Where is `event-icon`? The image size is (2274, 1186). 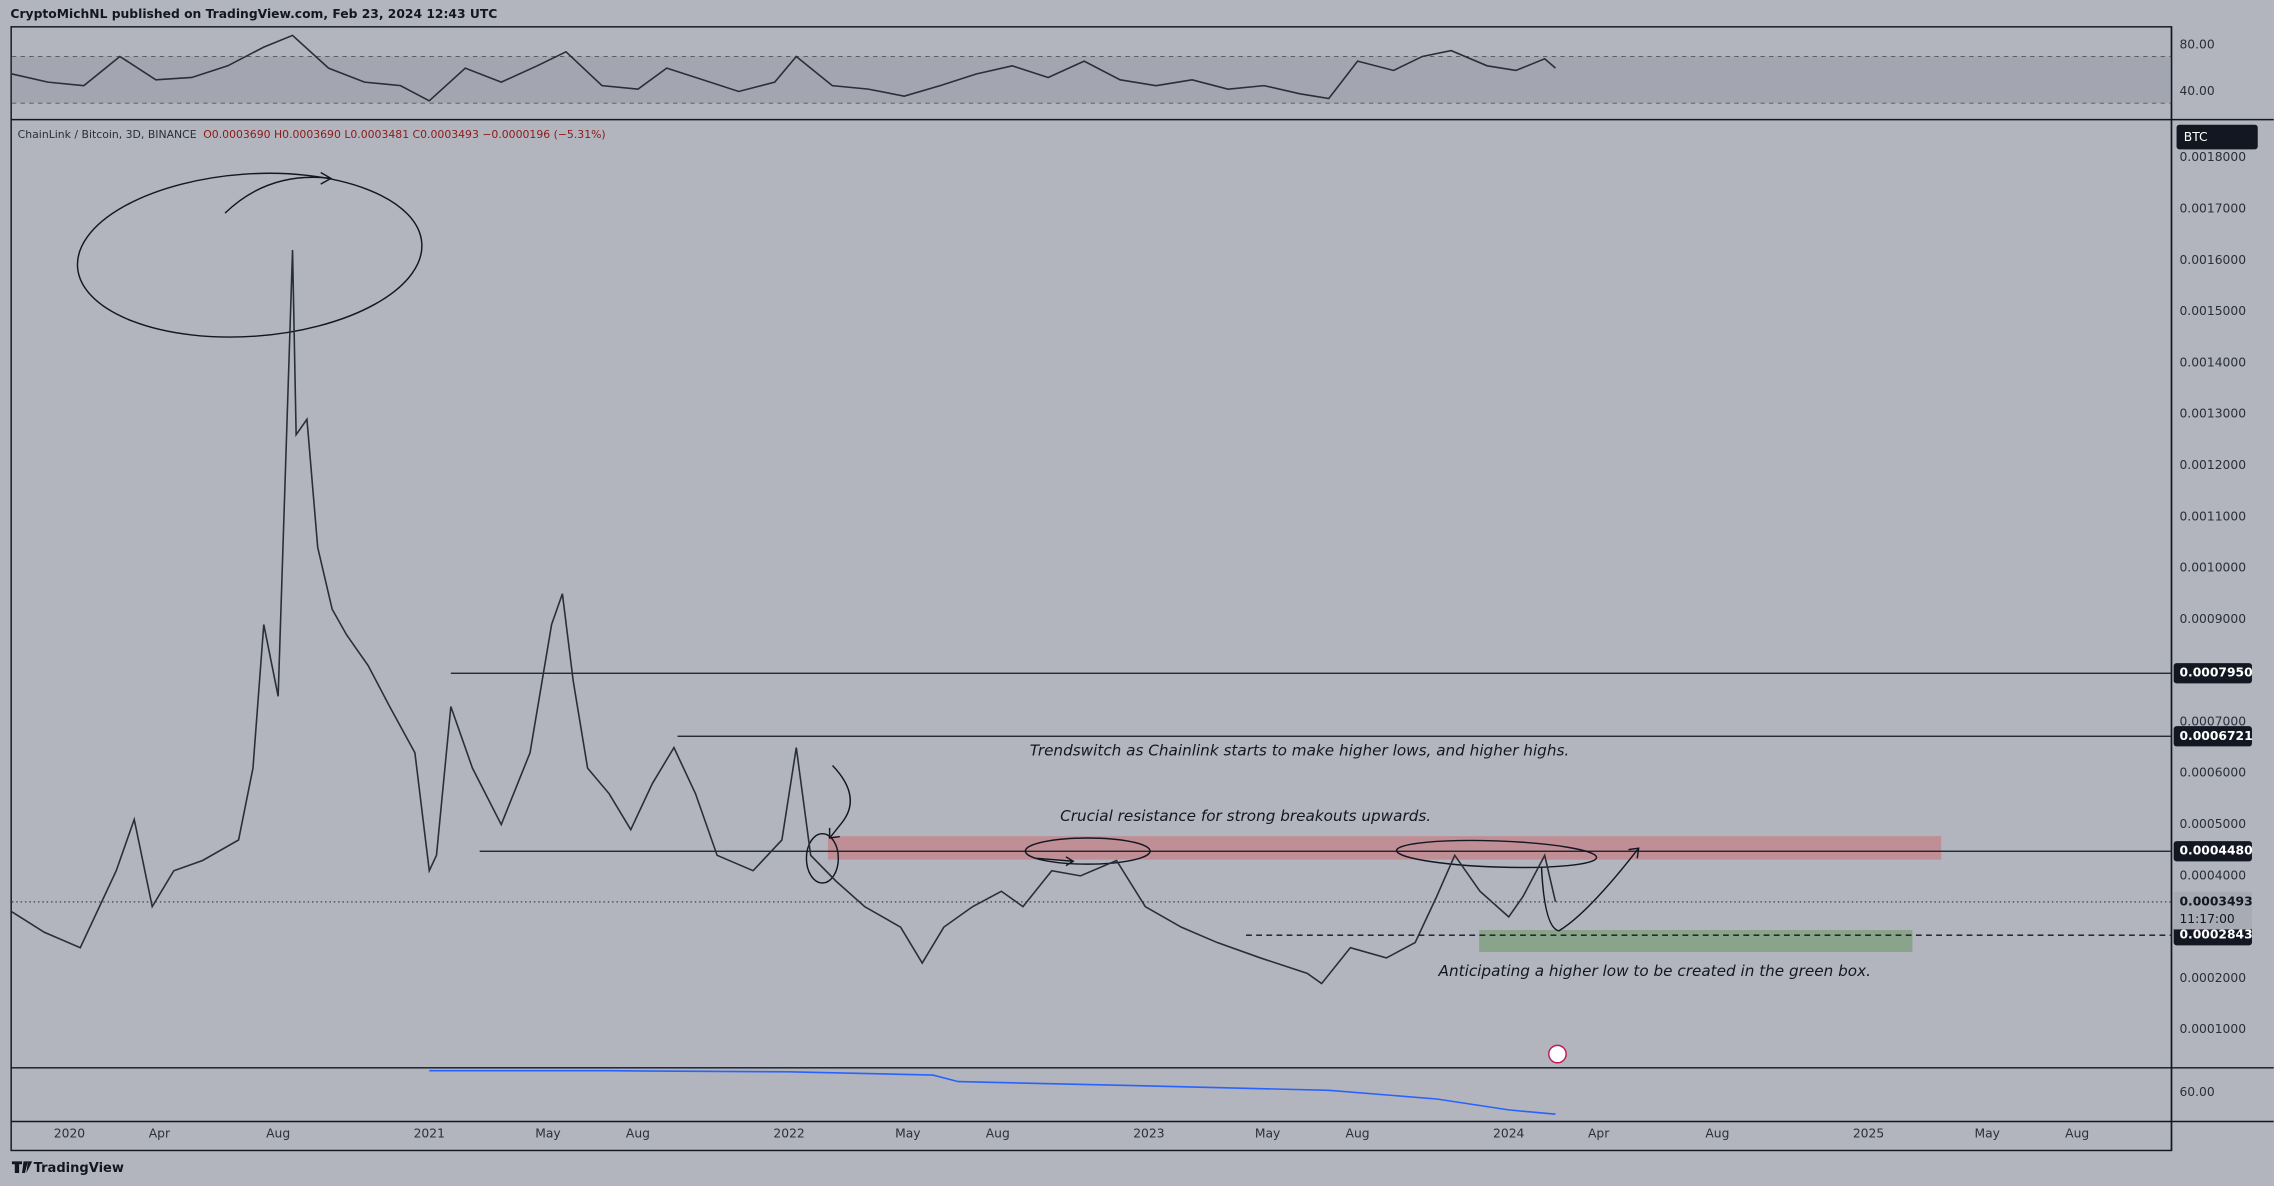
event-icon is located at coordinates (1557, 1054).